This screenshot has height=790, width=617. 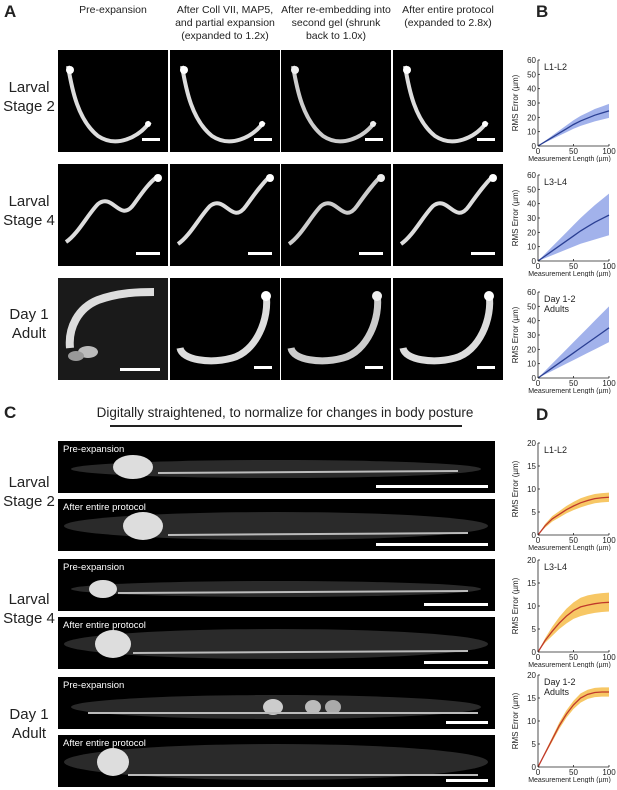 I want to click on straightened-l2-after-protocol: After entire protocol, so click(x=276, y=525).